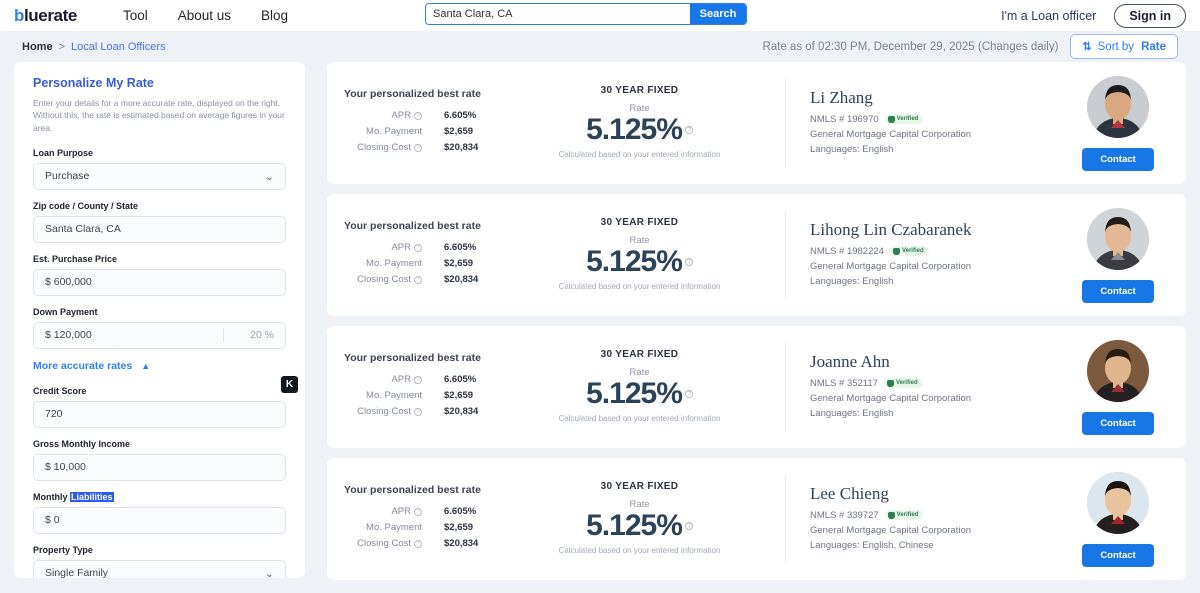 Image resolution: width=1200 pixels, height=593 pixels. Describe the element at coordinates (903, 383) in the screenshot. I see `verified-badge: Verified` at that location.